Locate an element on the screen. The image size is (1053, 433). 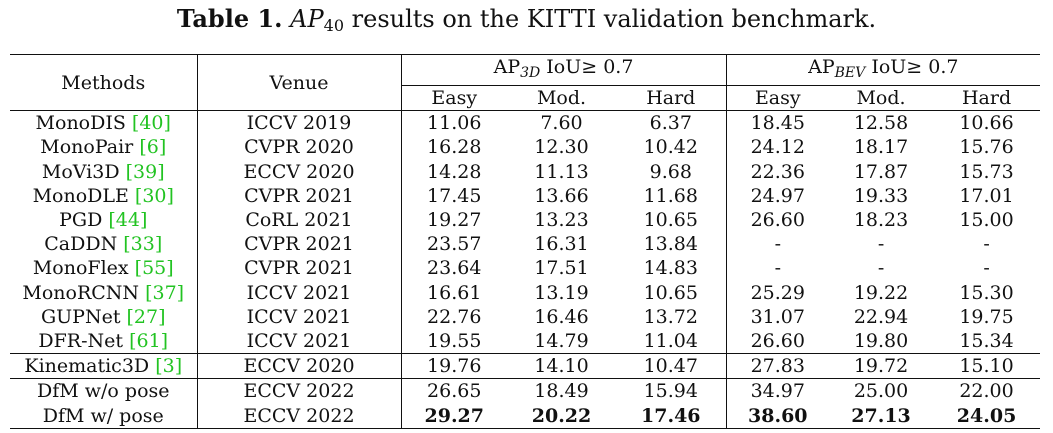
caption-label: Table 1. is located at coordinates (229, 18).